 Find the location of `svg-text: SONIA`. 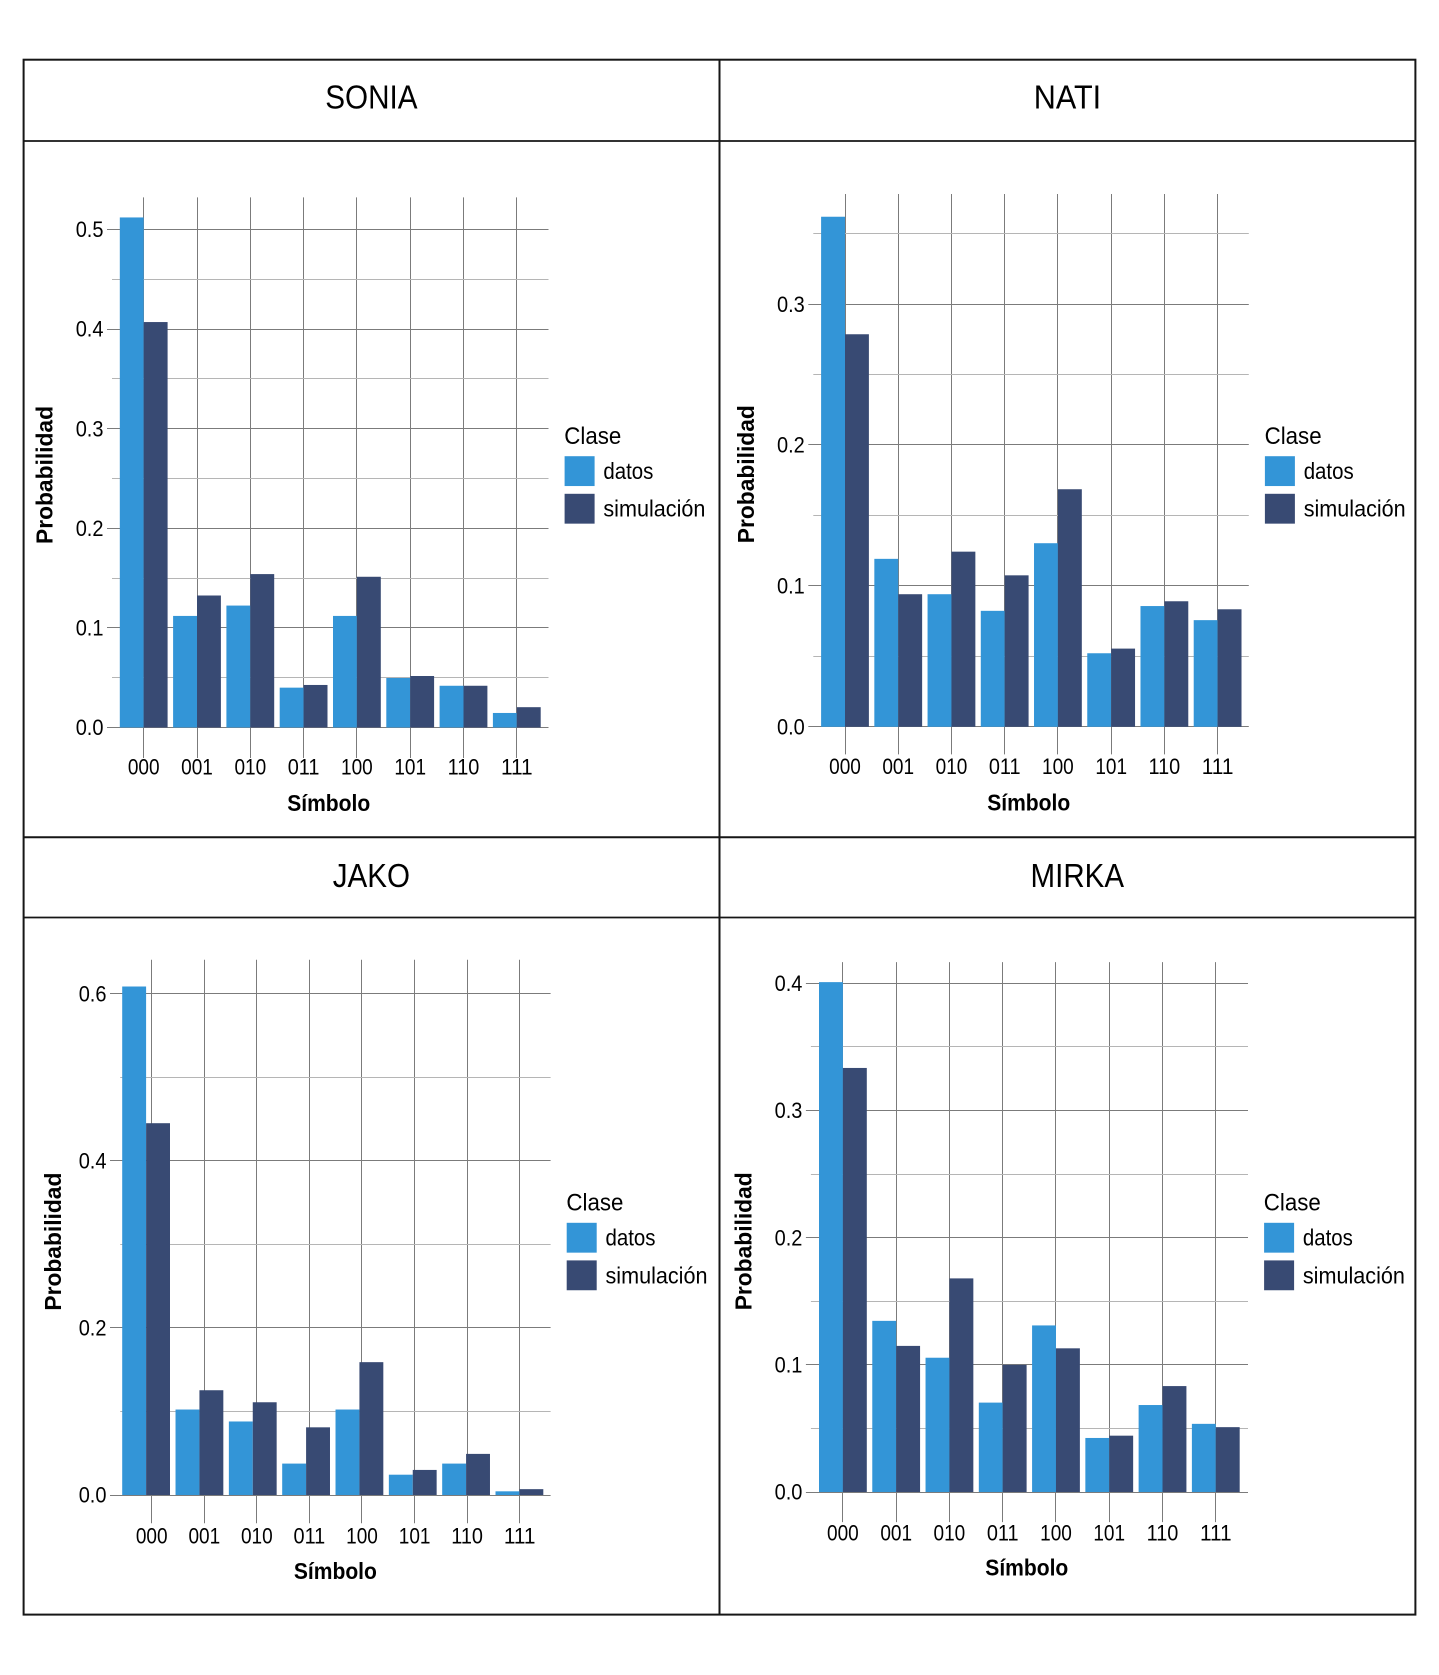

svg-text: SONIA is located at coordinates (371, 97).